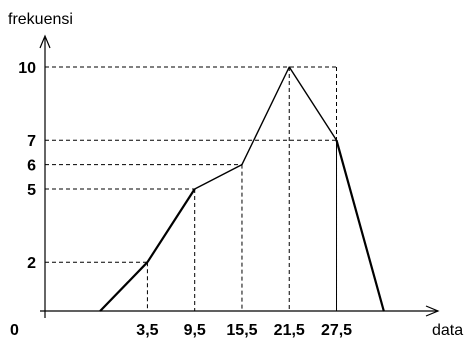  Describe the element at coordinates (336, 330) in the screenshot. I see `x-tick-label-4: 27,5` at that location.